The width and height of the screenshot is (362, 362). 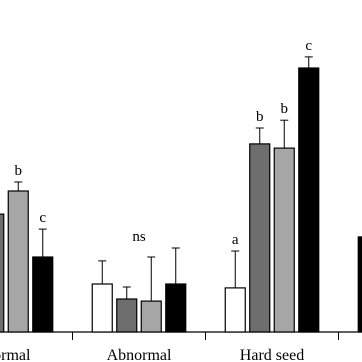 I want to click on x-tick-label: Hard seed, so click(x=272, y=354).